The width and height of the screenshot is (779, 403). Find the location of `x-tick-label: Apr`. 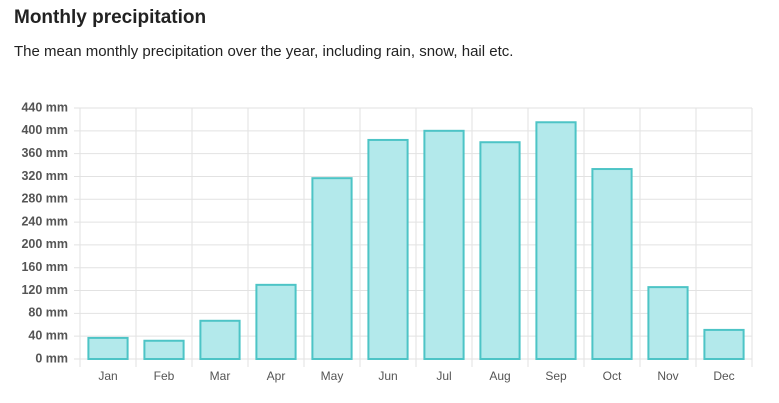

x-tick-label: Apr is located at coordinates (276, 376).